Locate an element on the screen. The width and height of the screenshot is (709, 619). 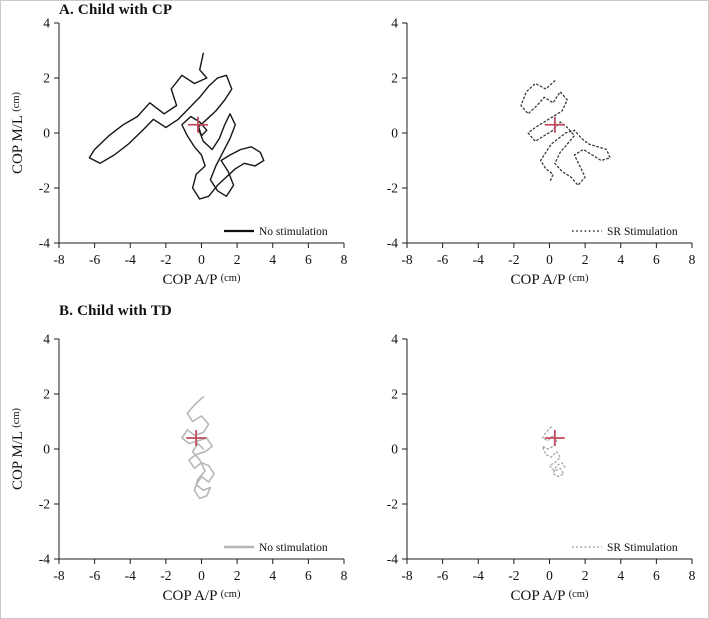
panel-b-title: B. Child with TD is located at coordinates (115, 311).